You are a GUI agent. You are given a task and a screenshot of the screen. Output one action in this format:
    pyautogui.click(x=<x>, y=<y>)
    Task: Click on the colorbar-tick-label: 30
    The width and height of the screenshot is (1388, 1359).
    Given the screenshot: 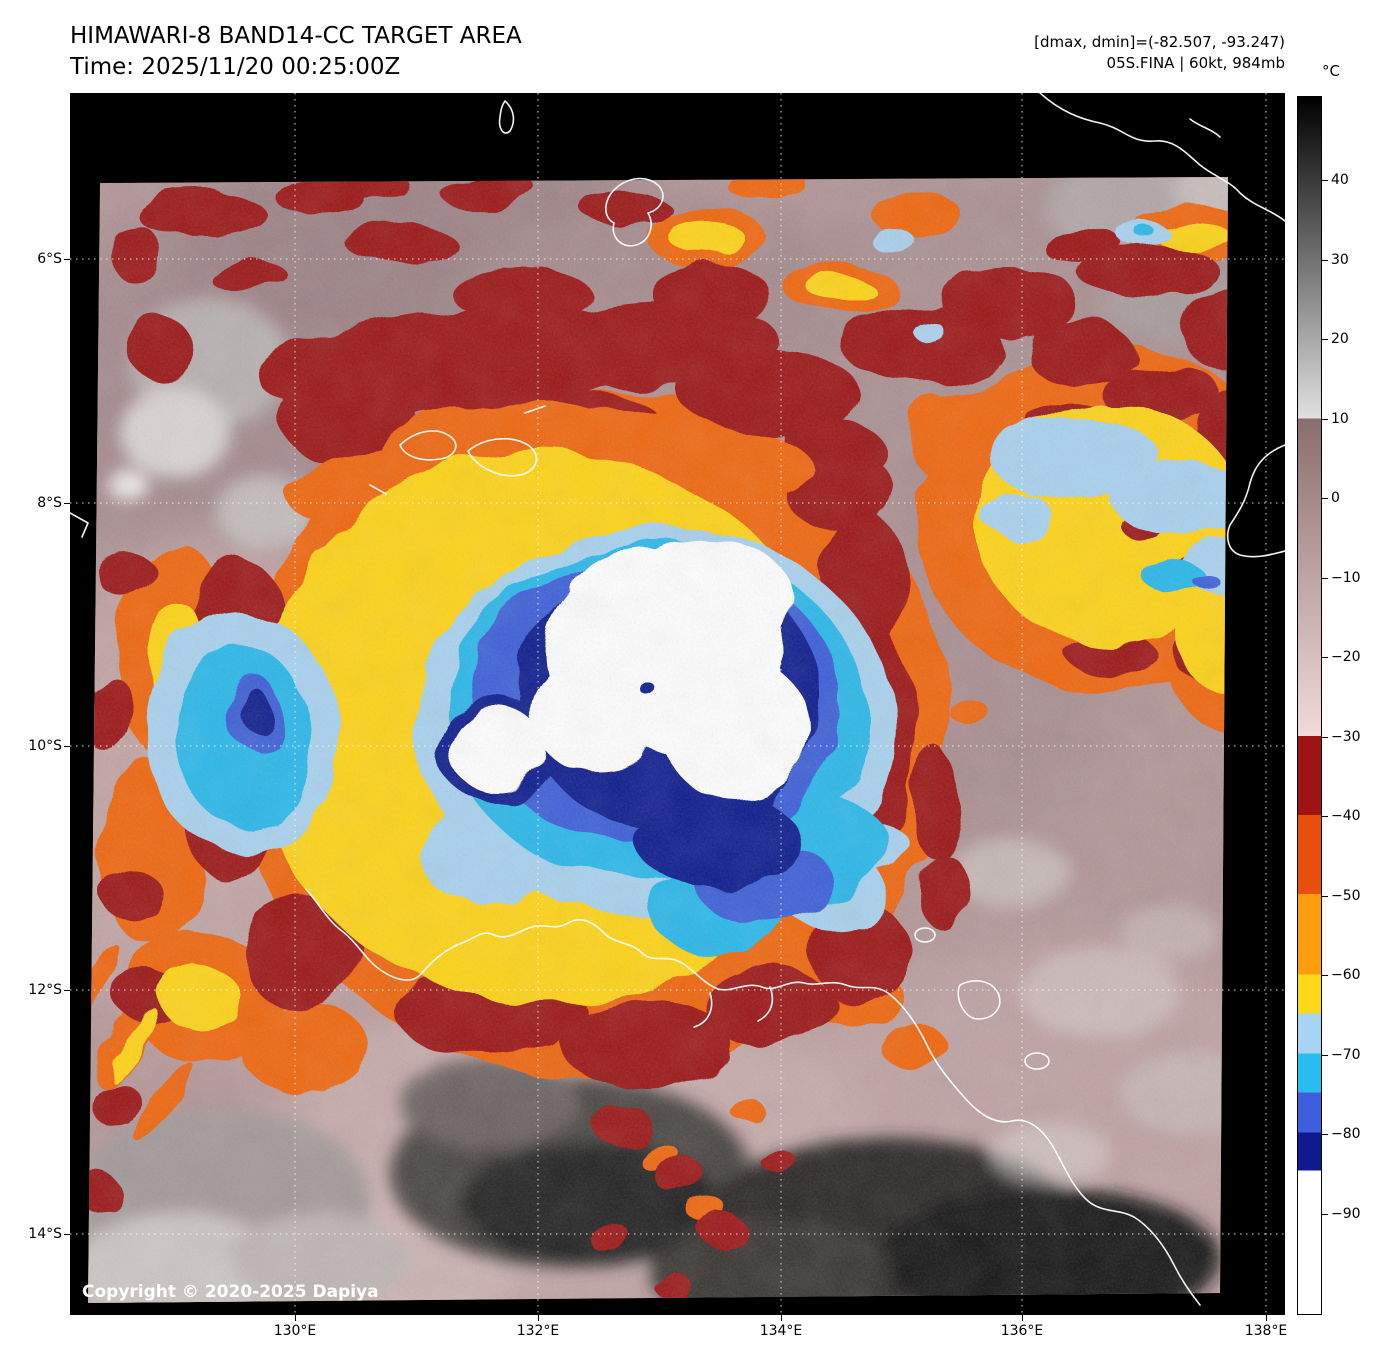 What is the action you would take?
    pyautogui.click(x=1340, y=259)
    